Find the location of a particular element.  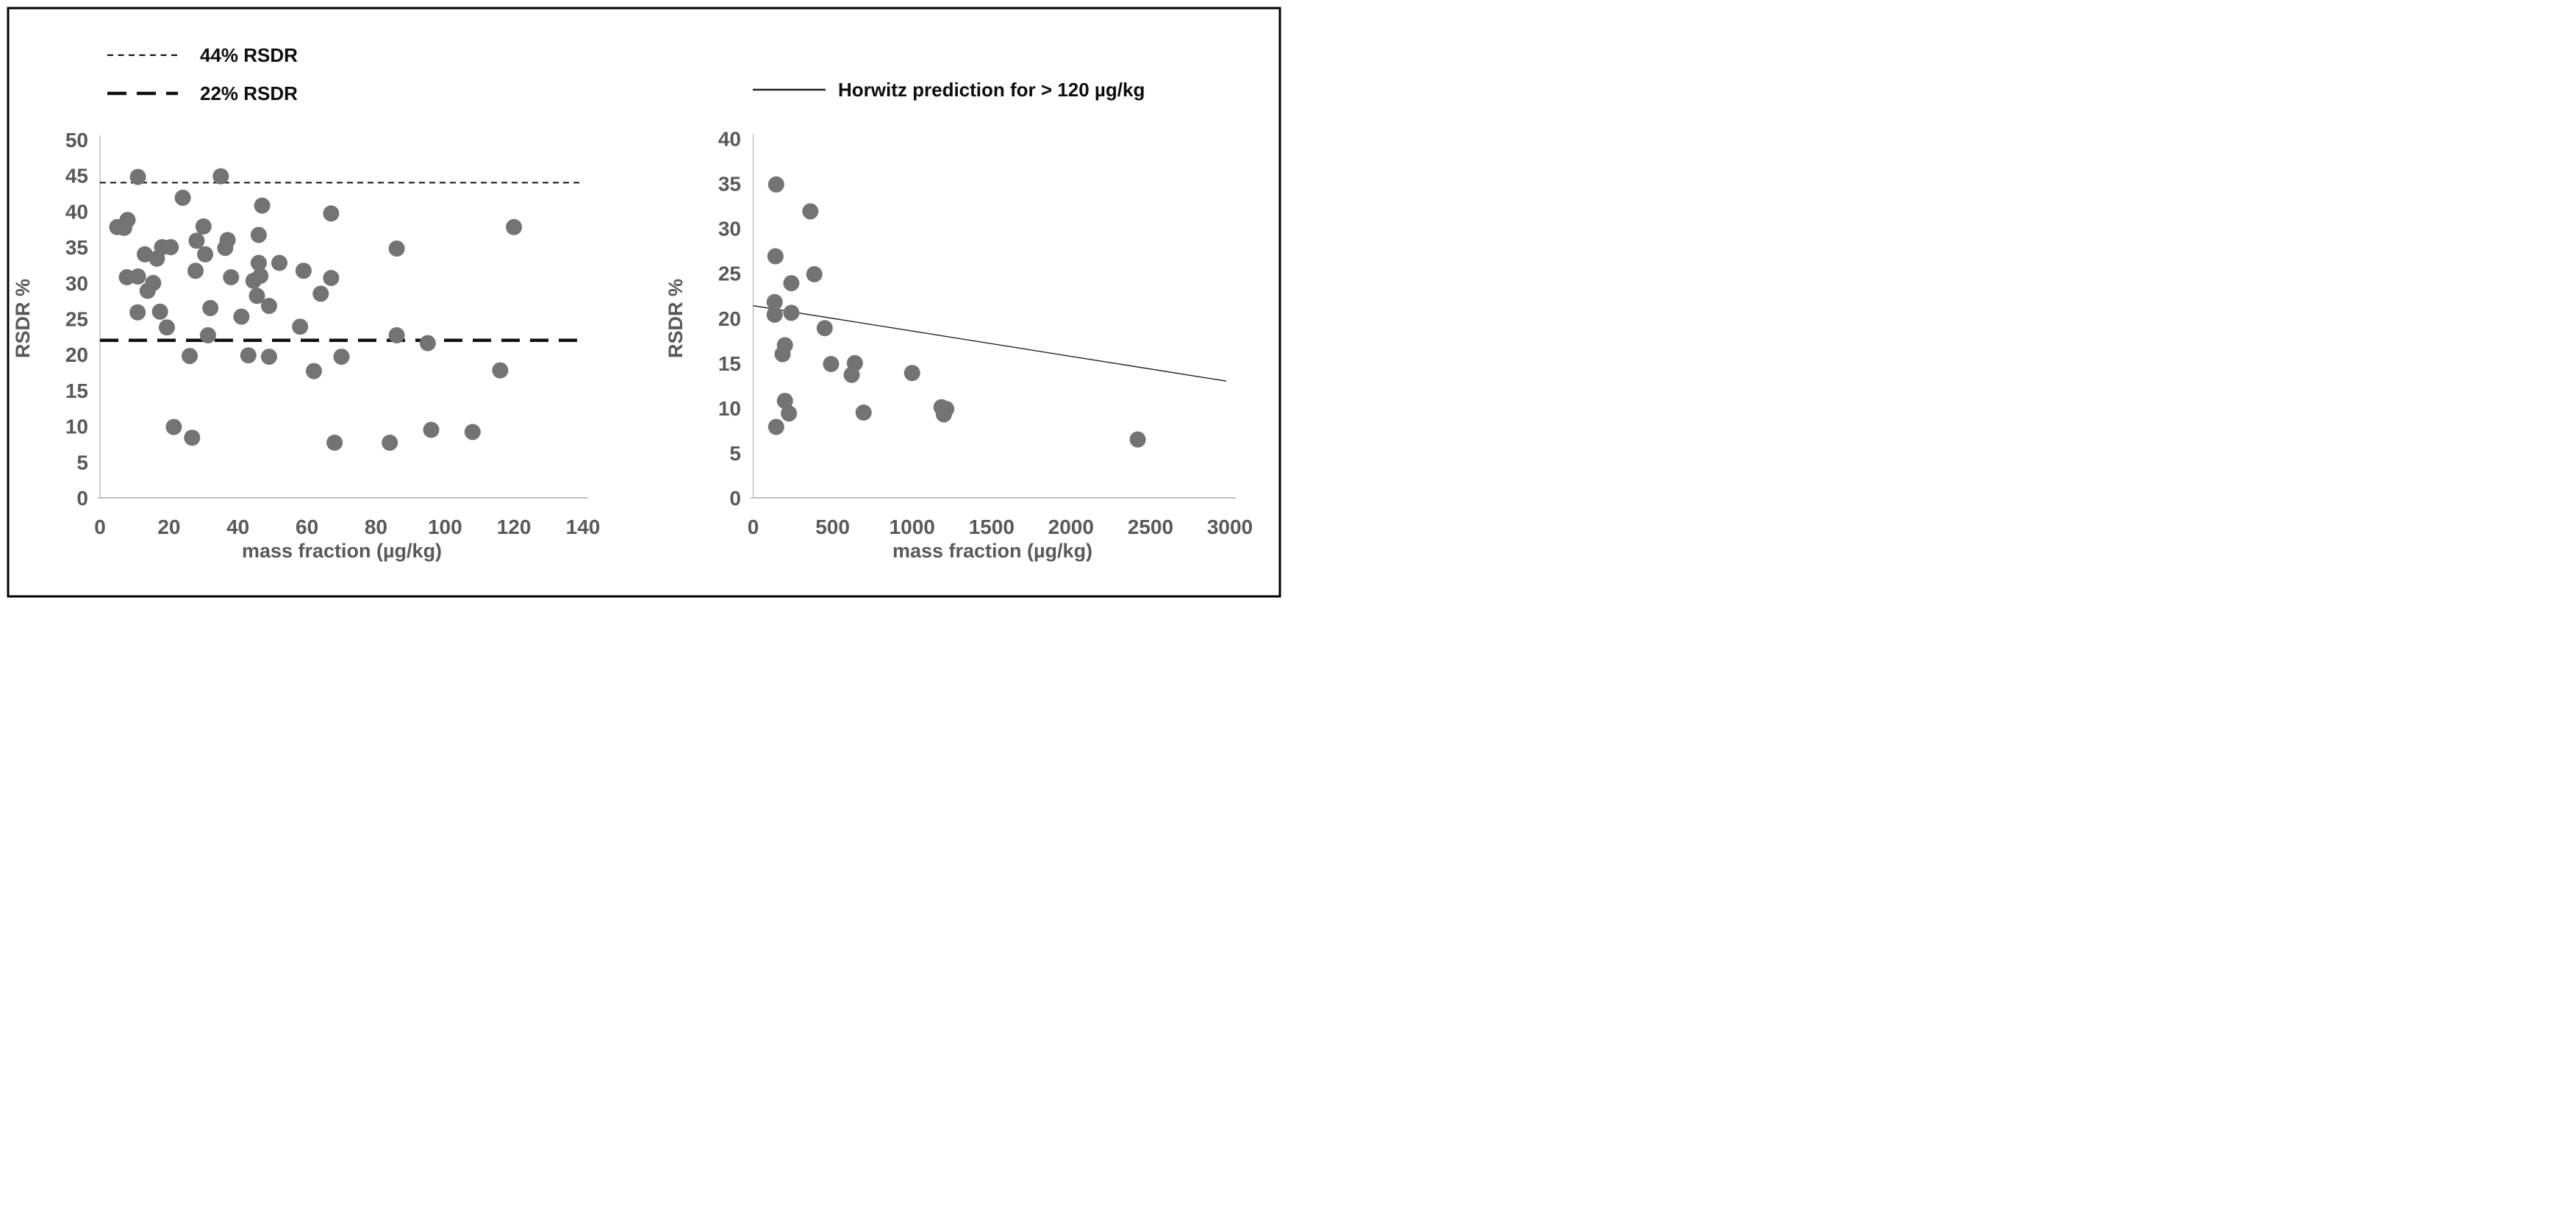

x-tick-label: 500 is located at coordinates (832, 527).